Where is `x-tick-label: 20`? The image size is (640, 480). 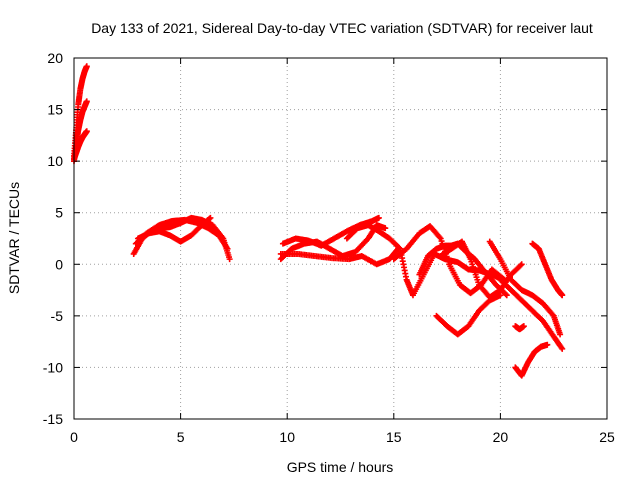
x-tick-label: 20 is located at coordinates (501, 437).